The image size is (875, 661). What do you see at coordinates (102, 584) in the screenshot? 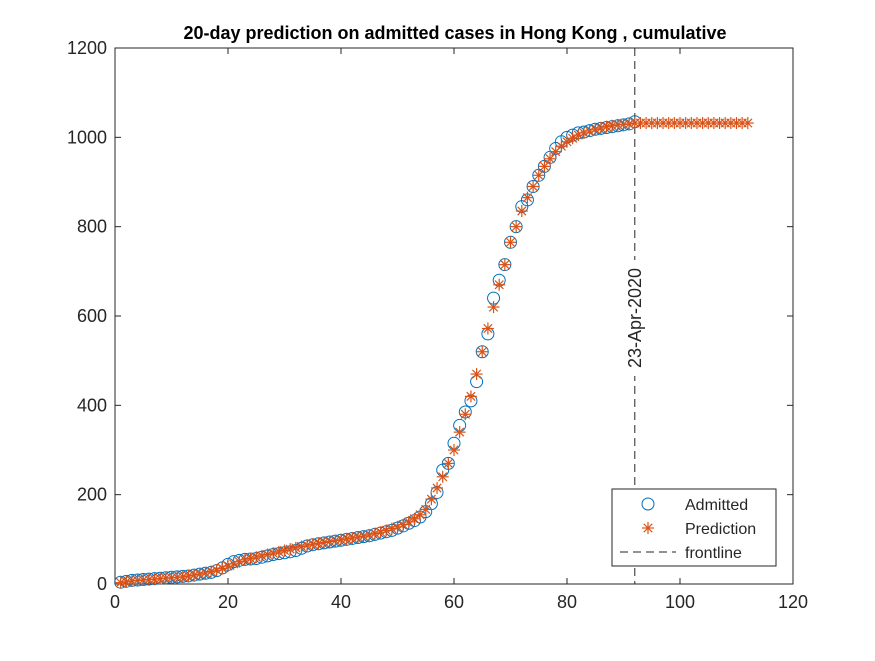
I see `y-tick-label: 0` at bounding box center [102, 584].